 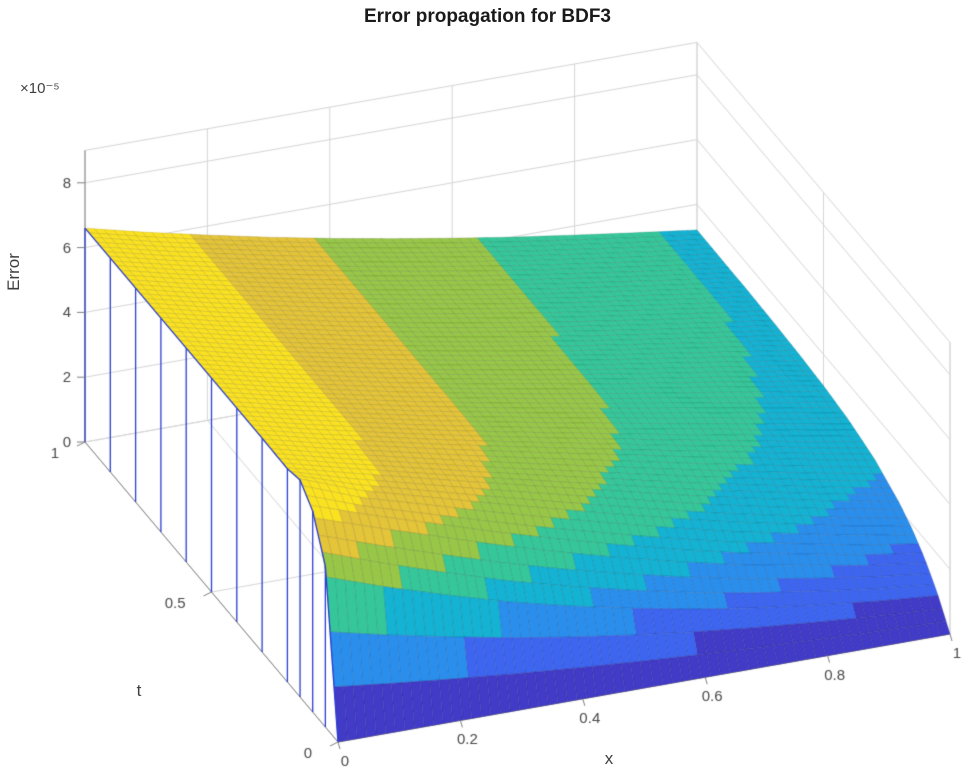 What do you see at coordinates (487, 16) in the screenshot?
I see `chart-title: Error propagation for BDF3` at bounding box center [487, 16].